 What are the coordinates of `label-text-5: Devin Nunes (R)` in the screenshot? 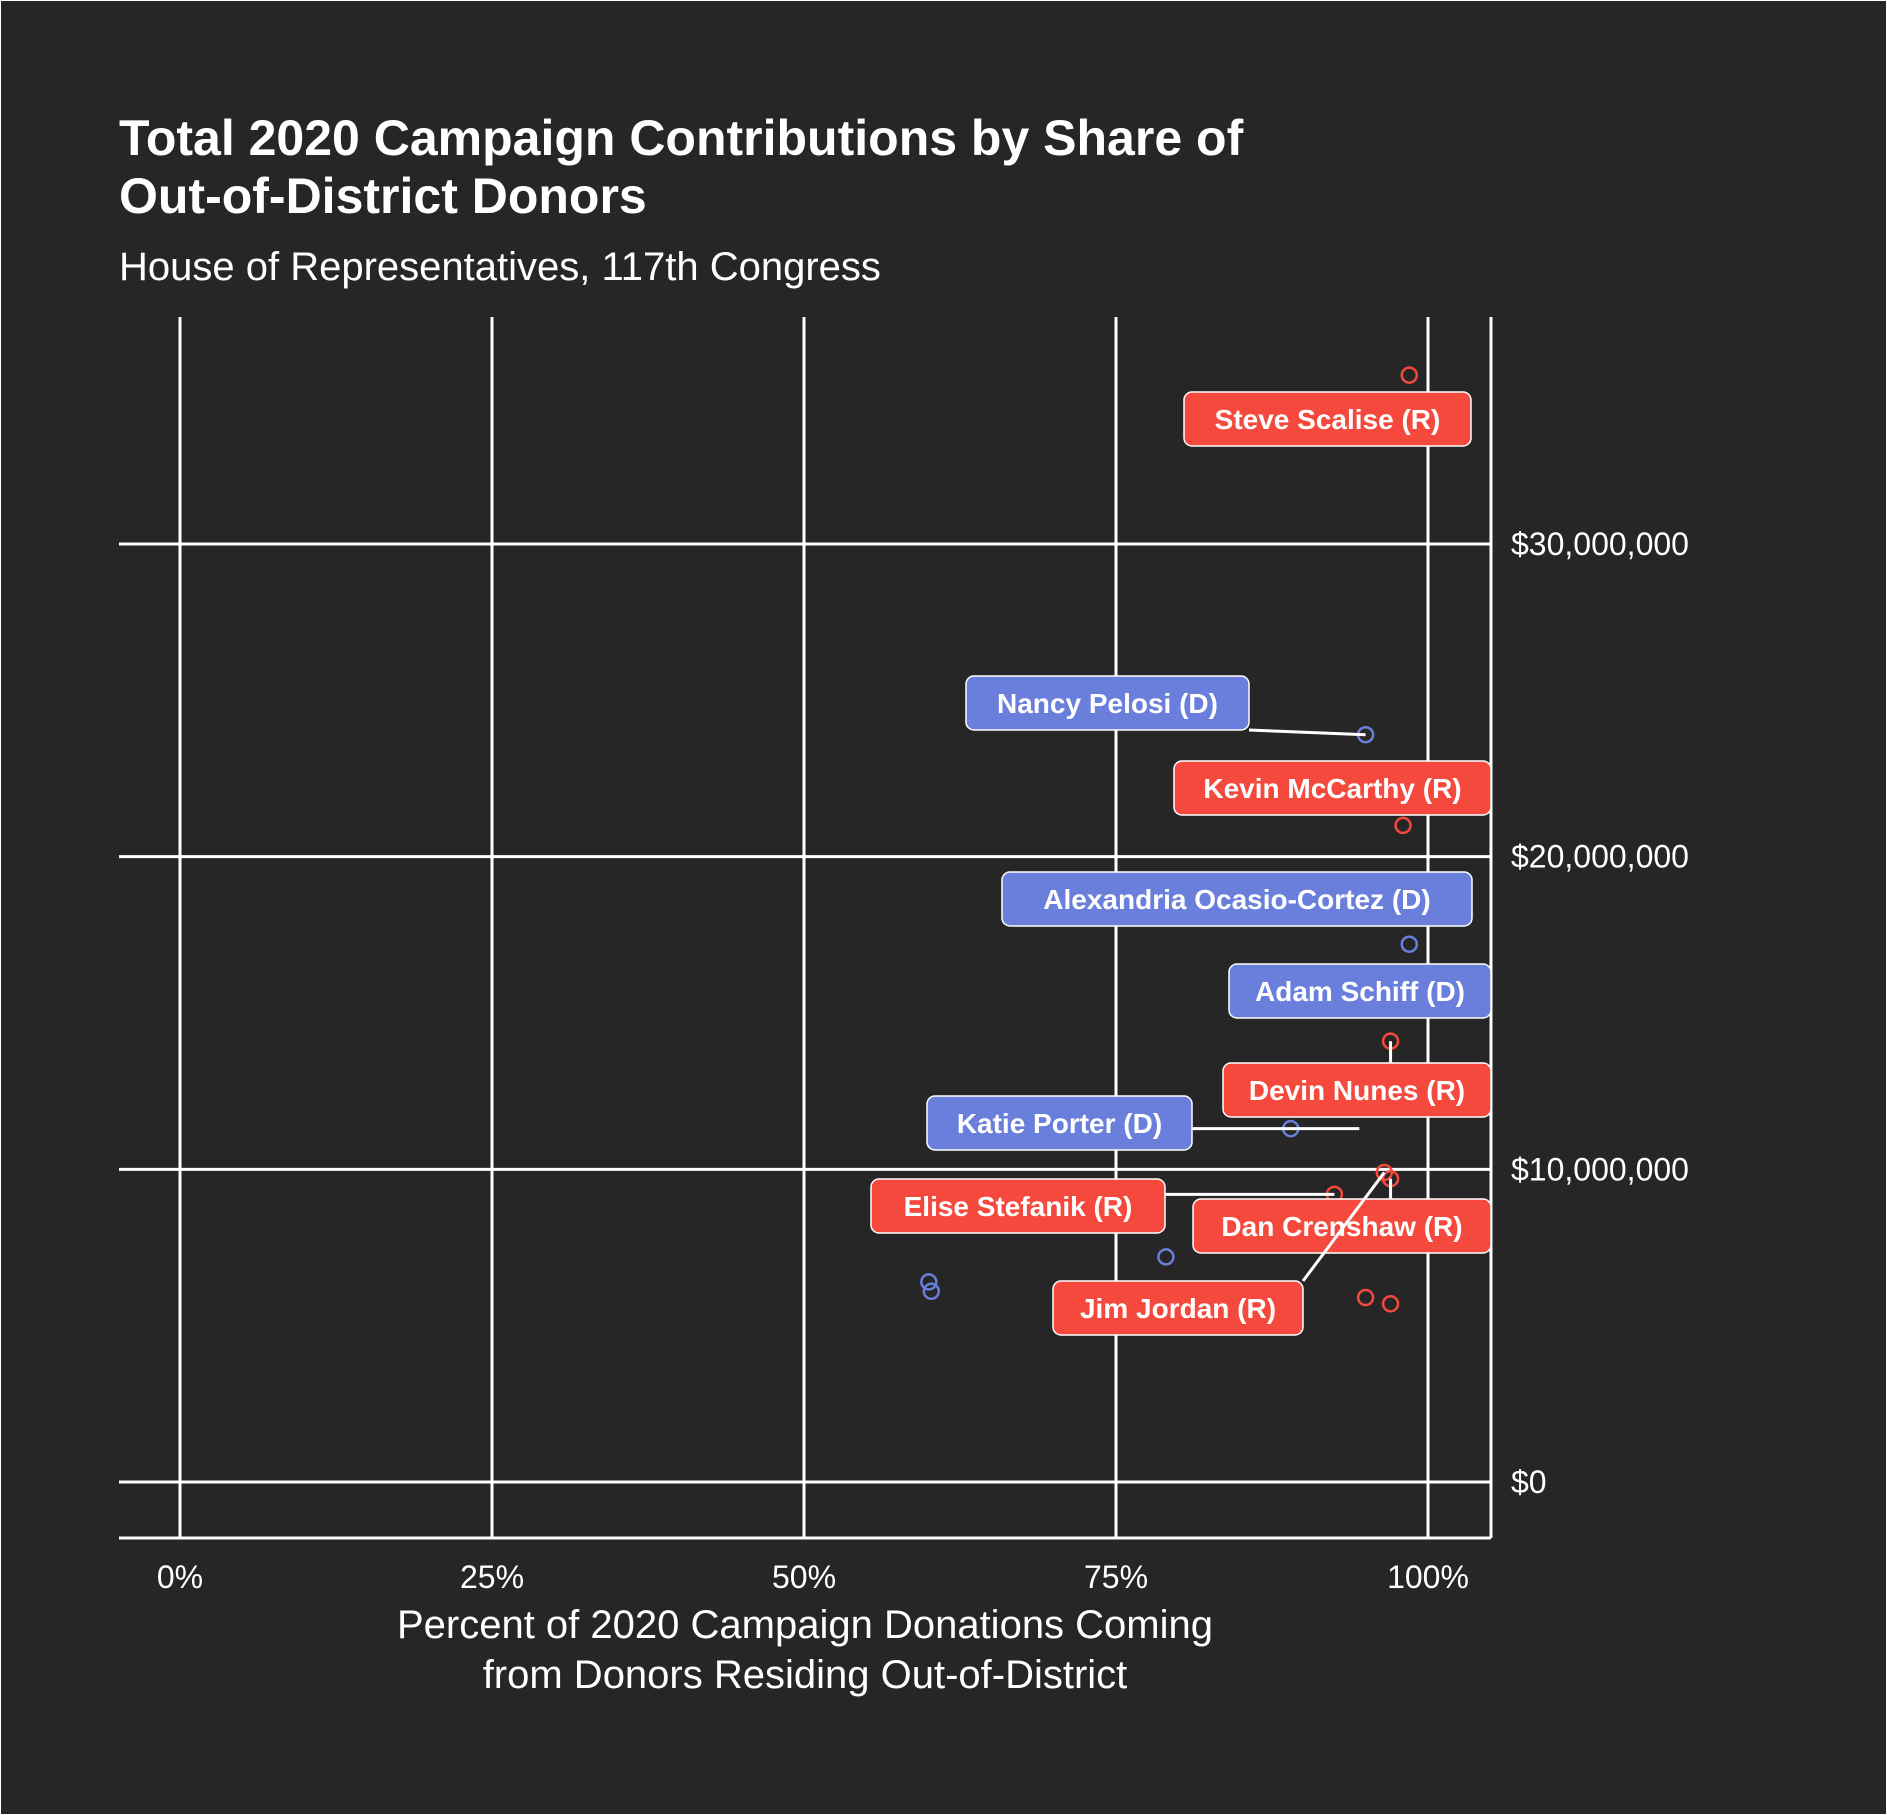 It's located at (1357, 1090).